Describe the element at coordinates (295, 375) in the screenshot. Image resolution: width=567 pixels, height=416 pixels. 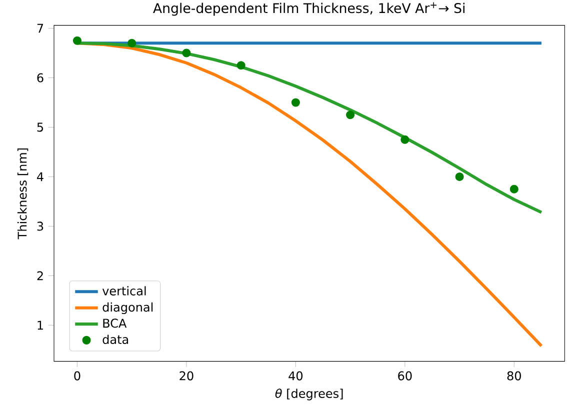
I see `x-tick-label: 40` at that location.